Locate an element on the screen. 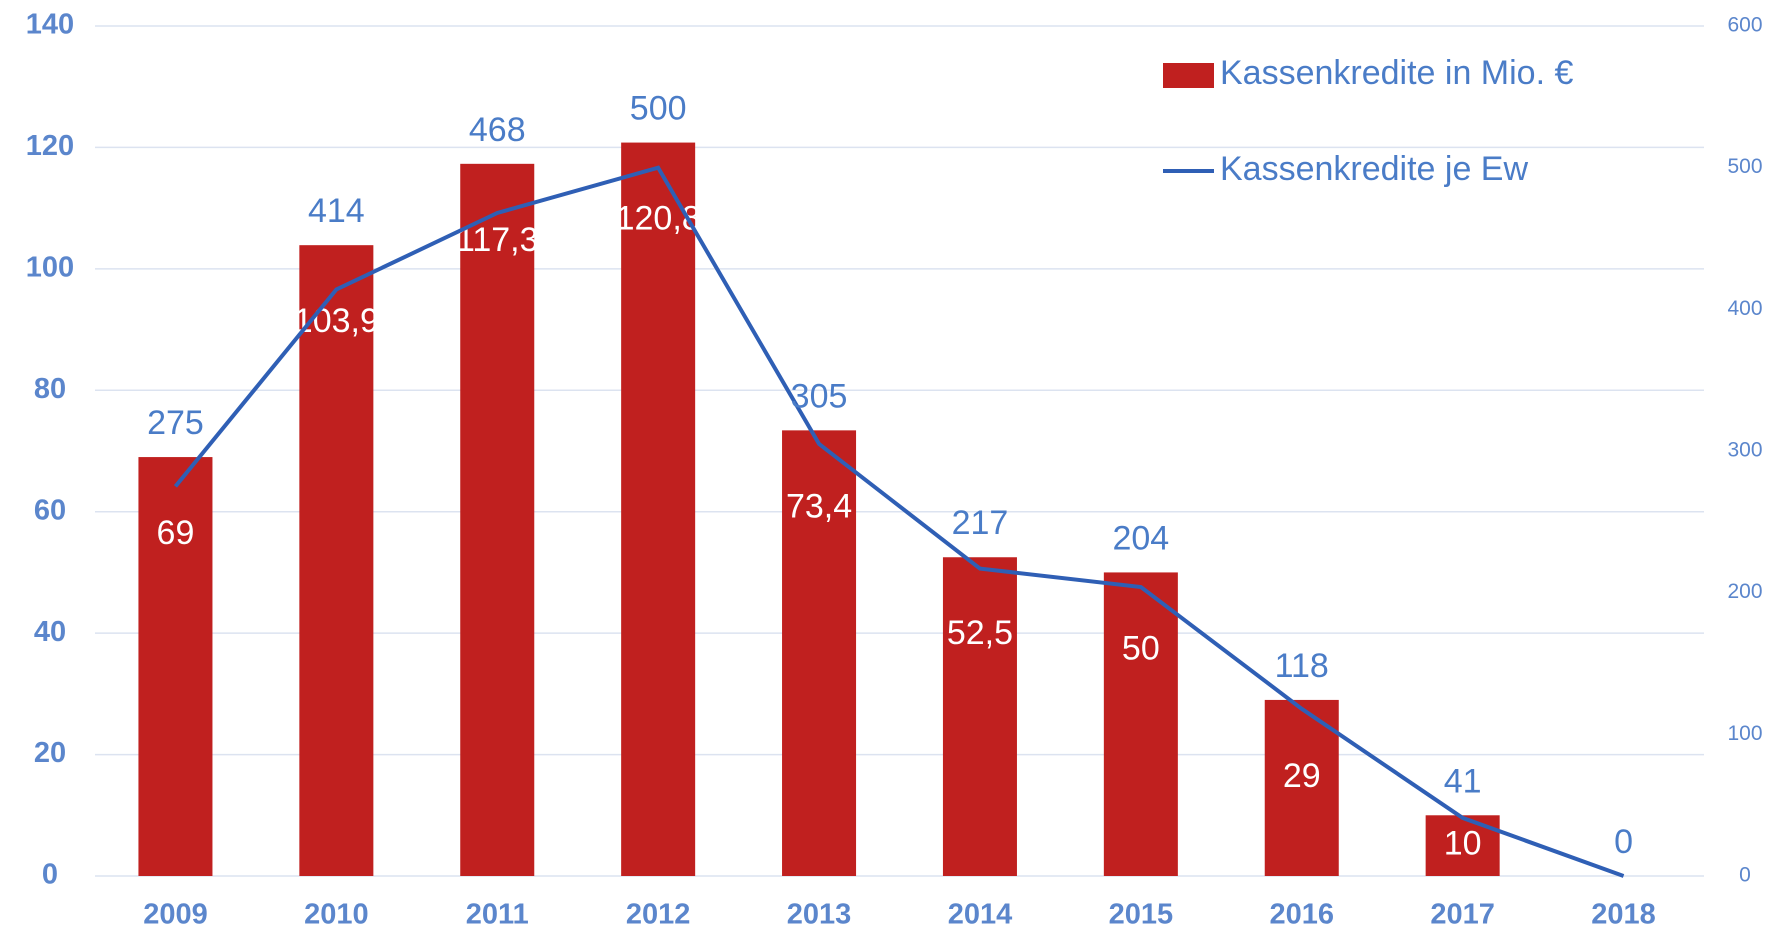 The height and width of the screenshot is (931, 1780). y-tick-label: 60 is located at coordinates (50, 510).